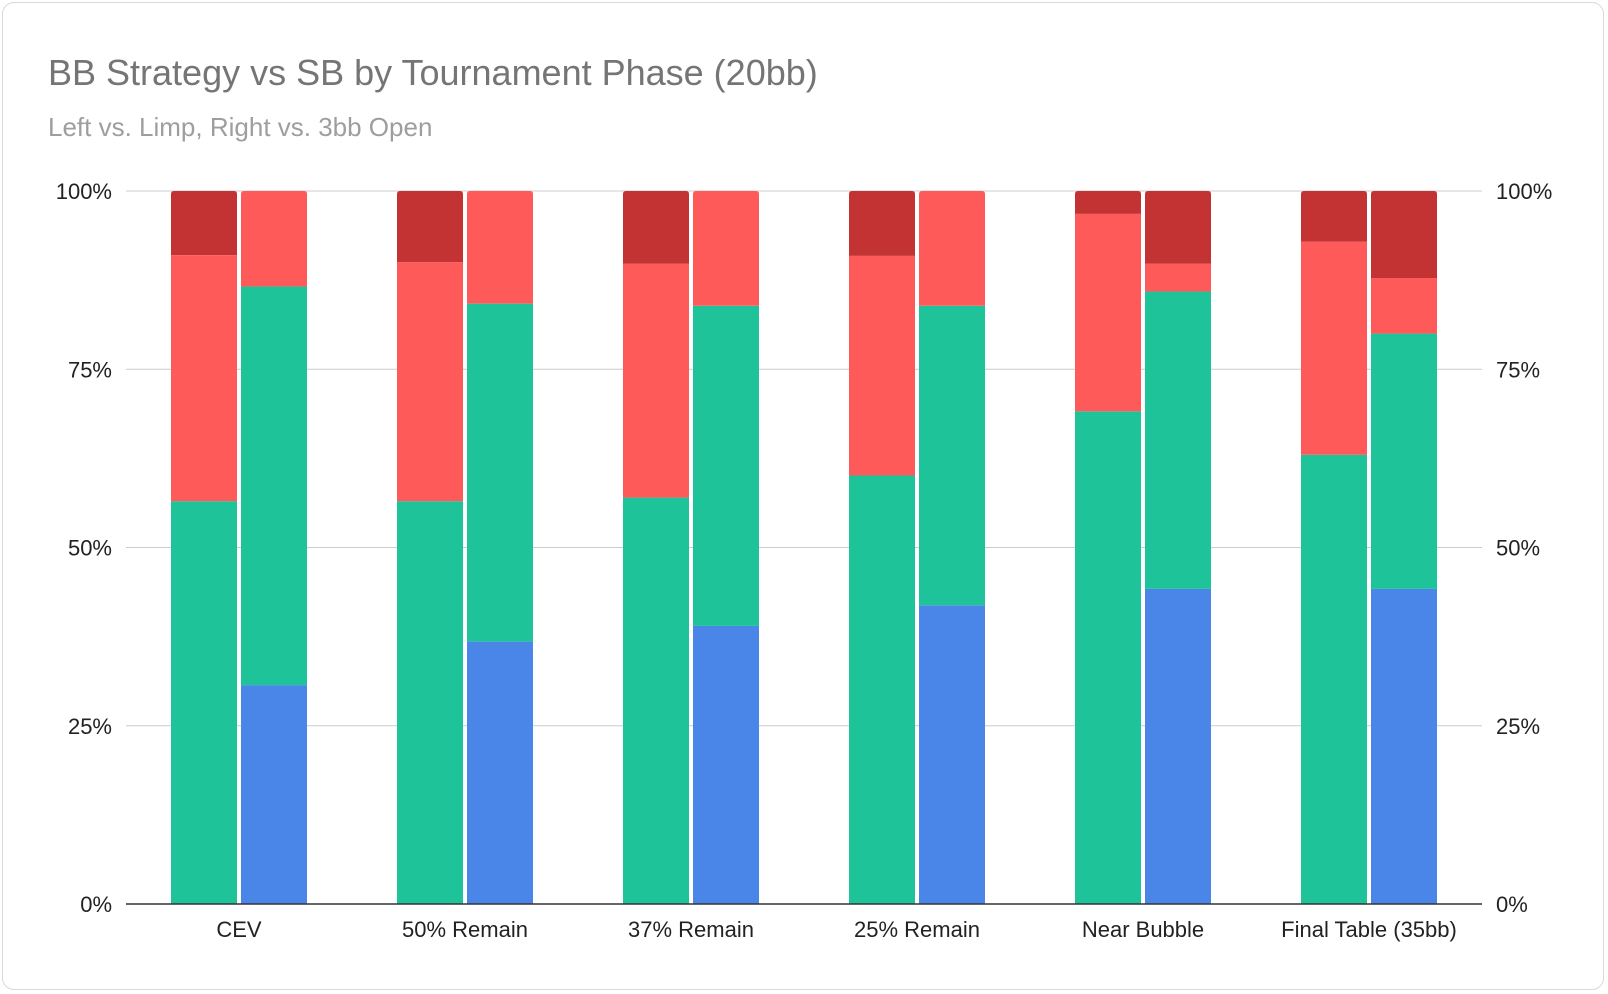 The height and width of the screenshot is (994, 1608). I want to click on x-tick-label: 50% Remain, so click(465, 929).